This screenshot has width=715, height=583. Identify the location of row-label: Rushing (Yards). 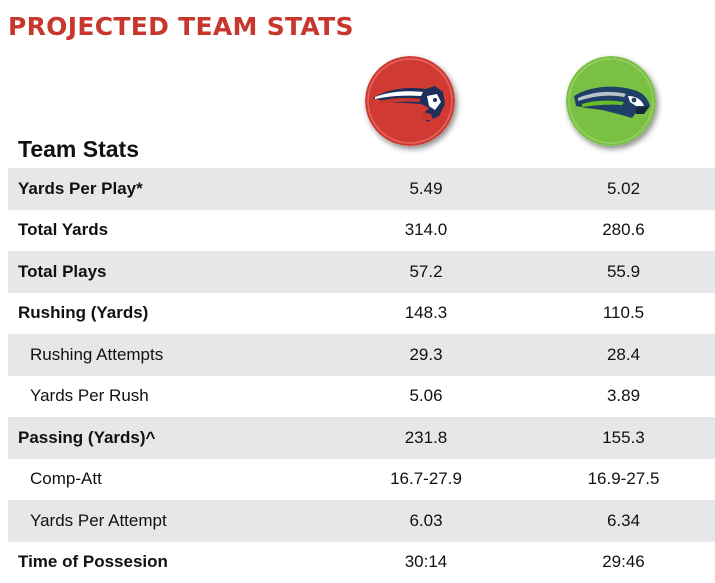
(83, 313).